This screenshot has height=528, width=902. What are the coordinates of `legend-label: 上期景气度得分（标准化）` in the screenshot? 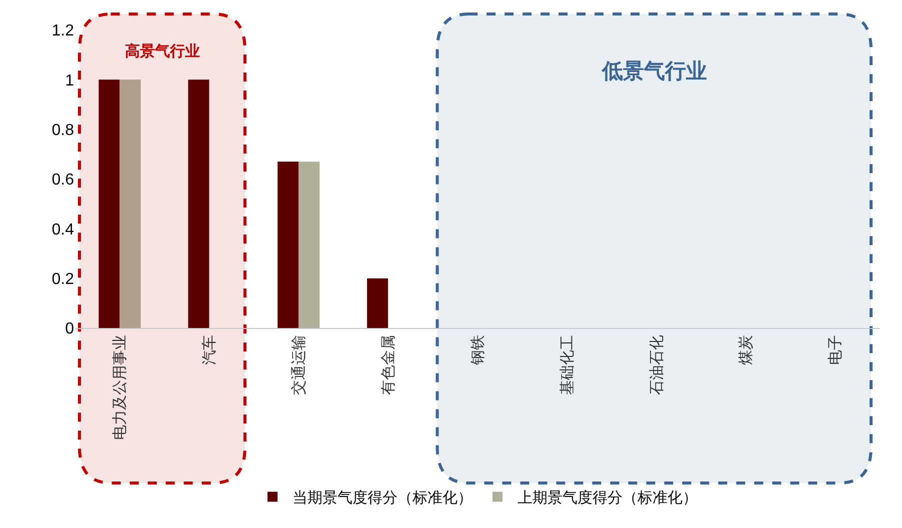 It's located at (608, 498).